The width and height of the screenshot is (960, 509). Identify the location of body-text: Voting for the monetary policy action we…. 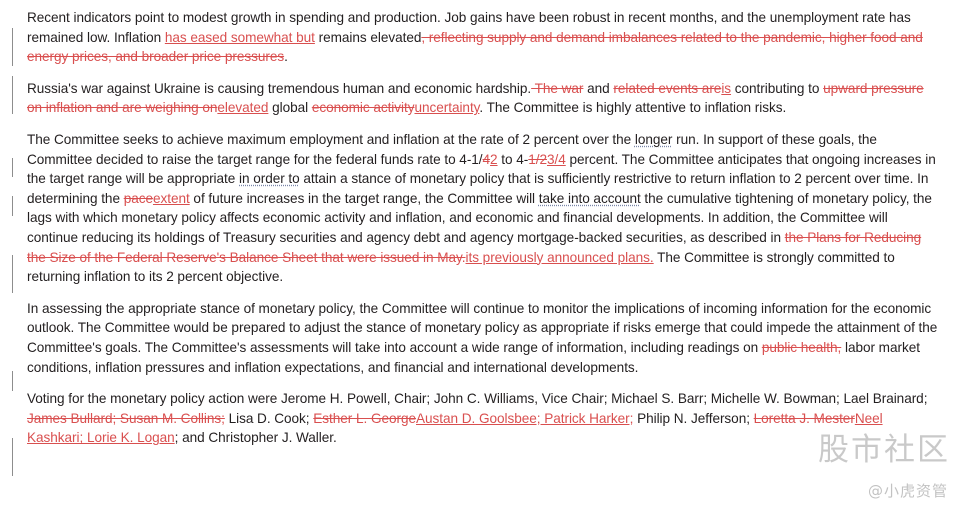
(477, 399).